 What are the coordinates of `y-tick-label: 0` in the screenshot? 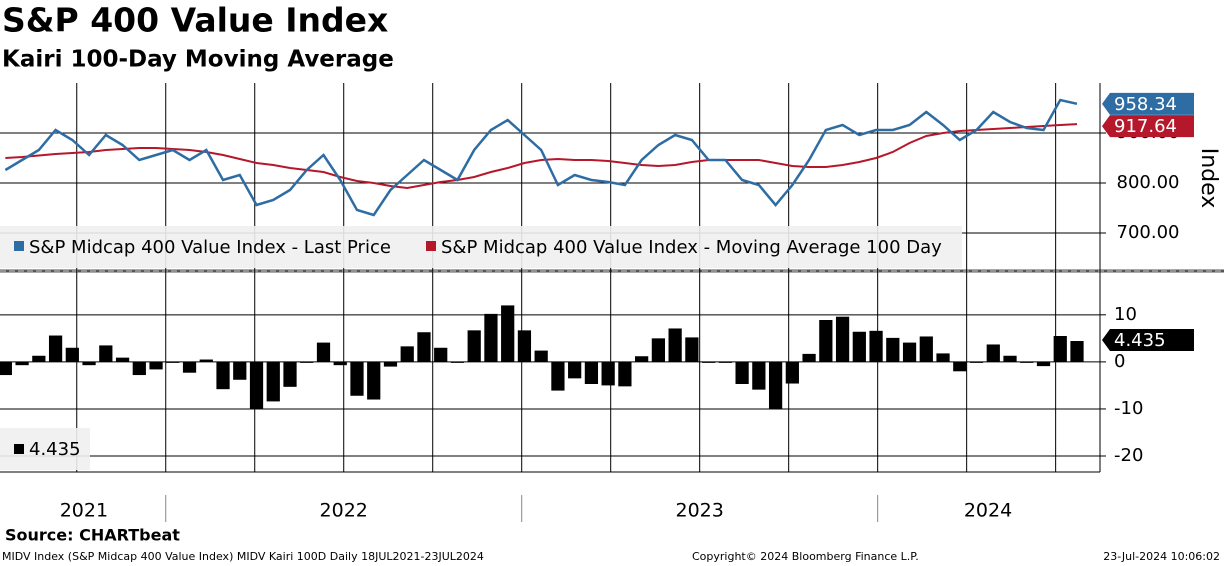 It's located at (1119, 361).